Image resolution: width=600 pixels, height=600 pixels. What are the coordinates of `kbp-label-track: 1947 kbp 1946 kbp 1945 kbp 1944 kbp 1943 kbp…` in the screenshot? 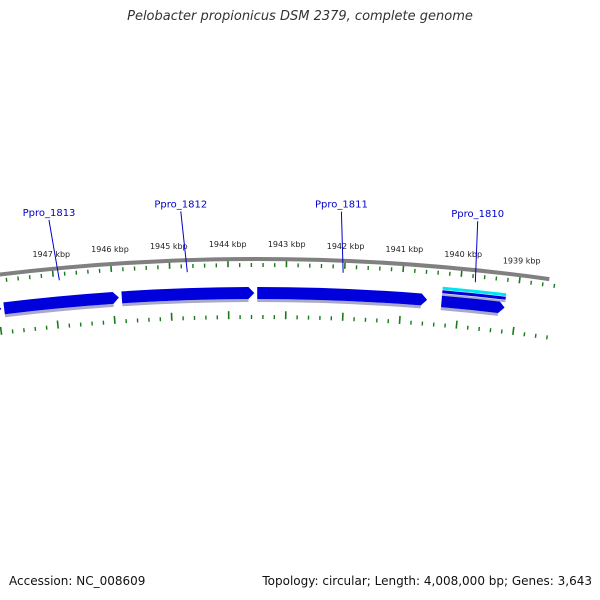 It's located at (286, 252).